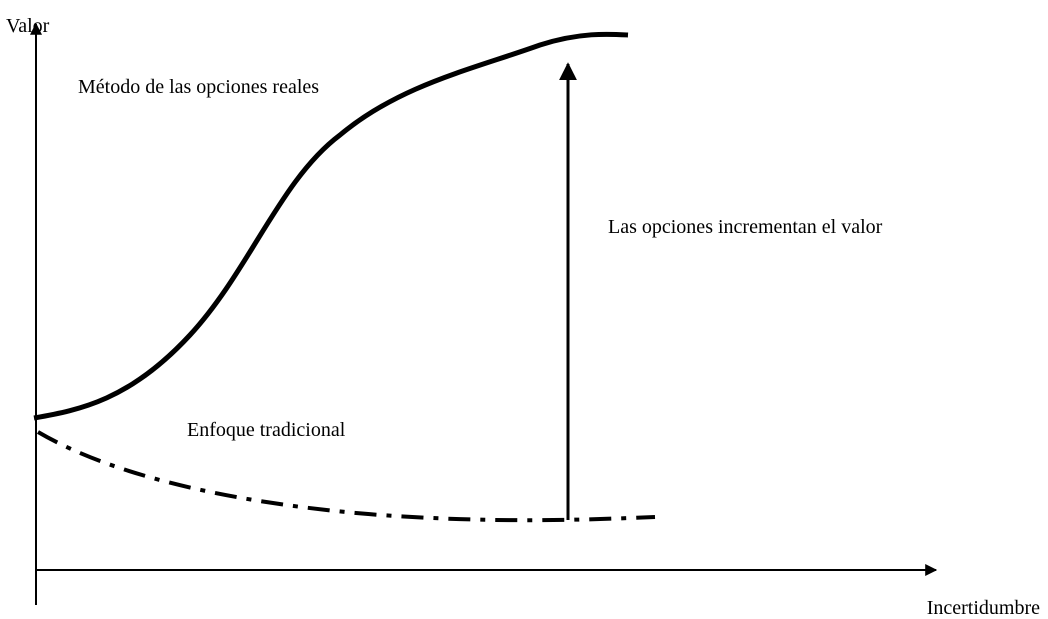  I want to click on annotation: Las opciones incrementan el valor, so click(745, 227).